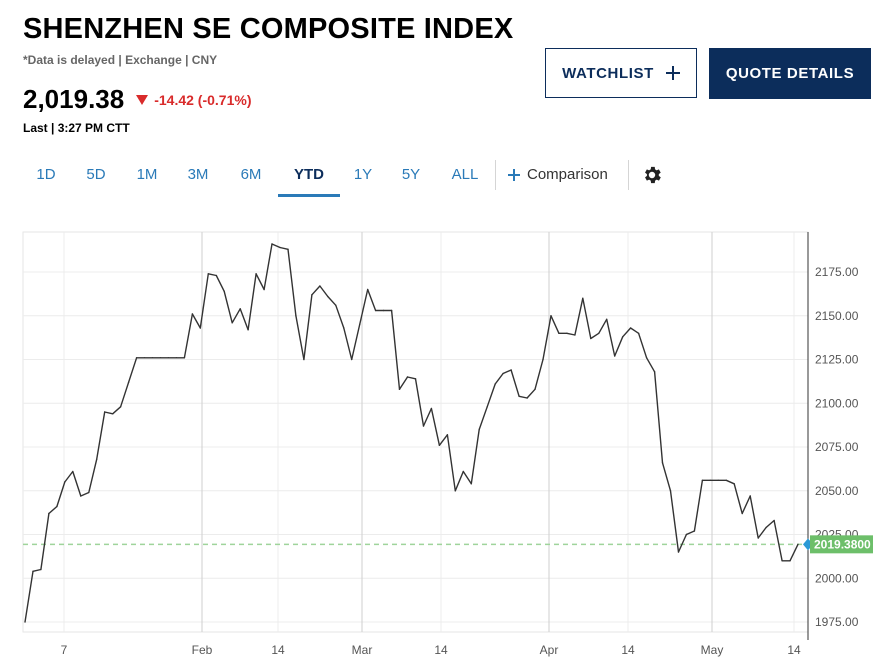 The width and height of the screenshot is (893, 672). I want to click on comparison-button: Comparison, so click(558, 175).